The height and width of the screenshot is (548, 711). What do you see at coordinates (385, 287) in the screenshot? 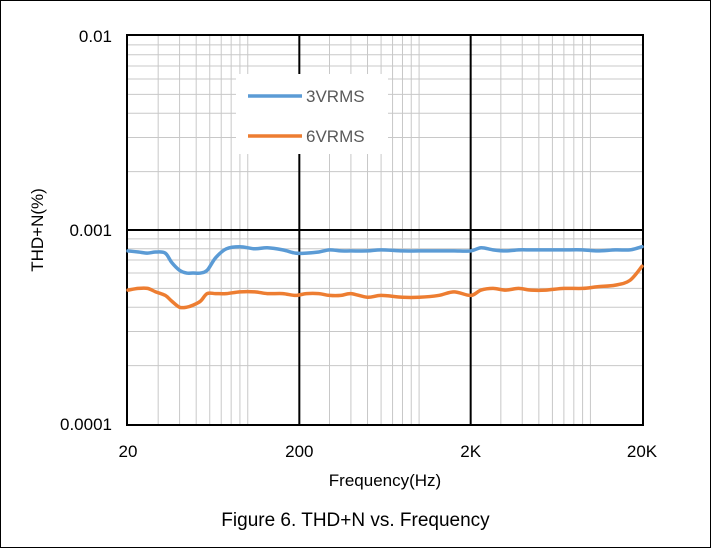
I see `series-line-6vrms` at bounding box center [385, 287].